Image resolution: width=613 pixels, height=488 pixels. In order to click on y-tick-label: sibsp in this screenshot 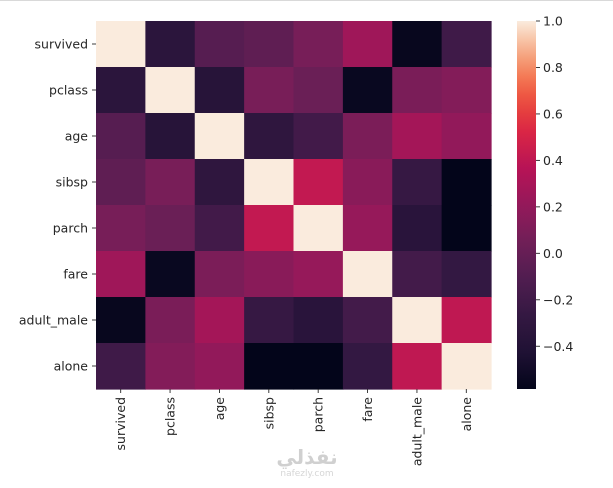, I will do `click(72, 182)`.